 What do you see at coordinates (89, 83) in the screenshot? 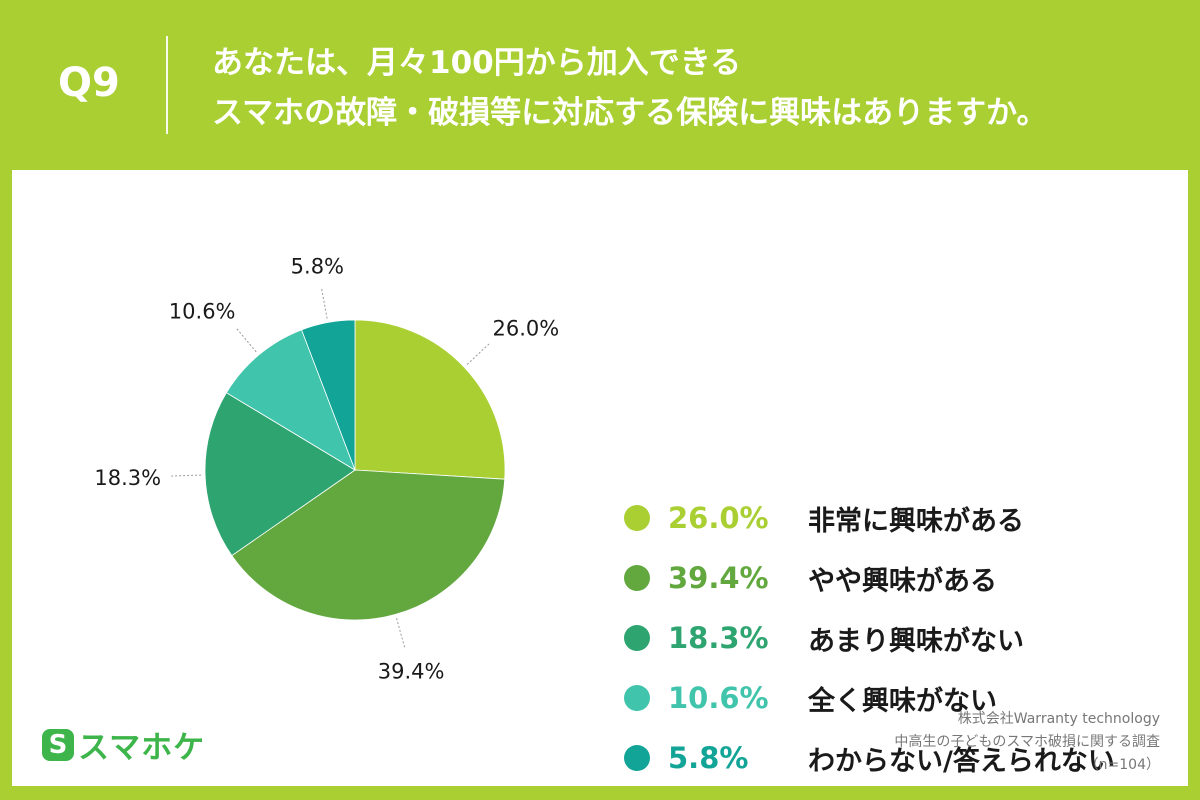
I see `question-number: Q9` at bounding box center [89, 83].